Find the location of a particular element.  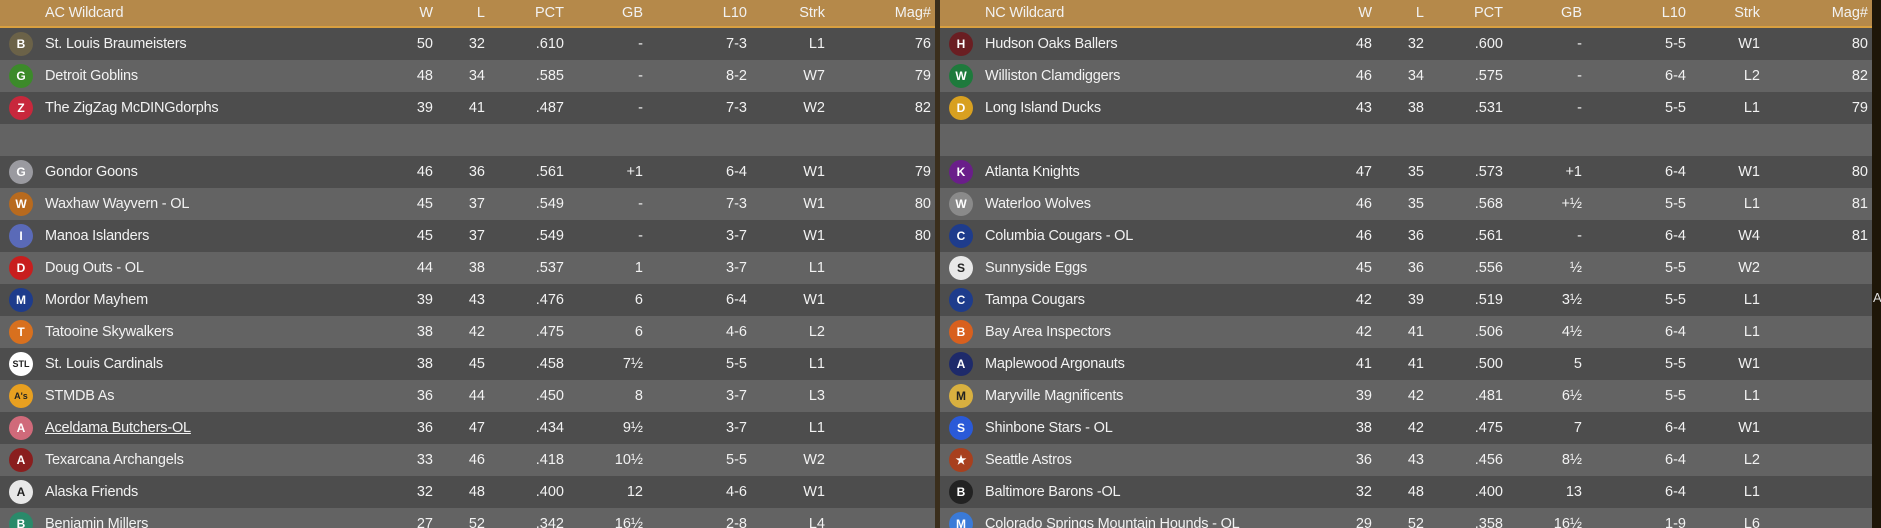

table-row: K Atlanta Knights 47 35 .573 +1 6-4 W1 80 is located at coordinates (1406, 172).